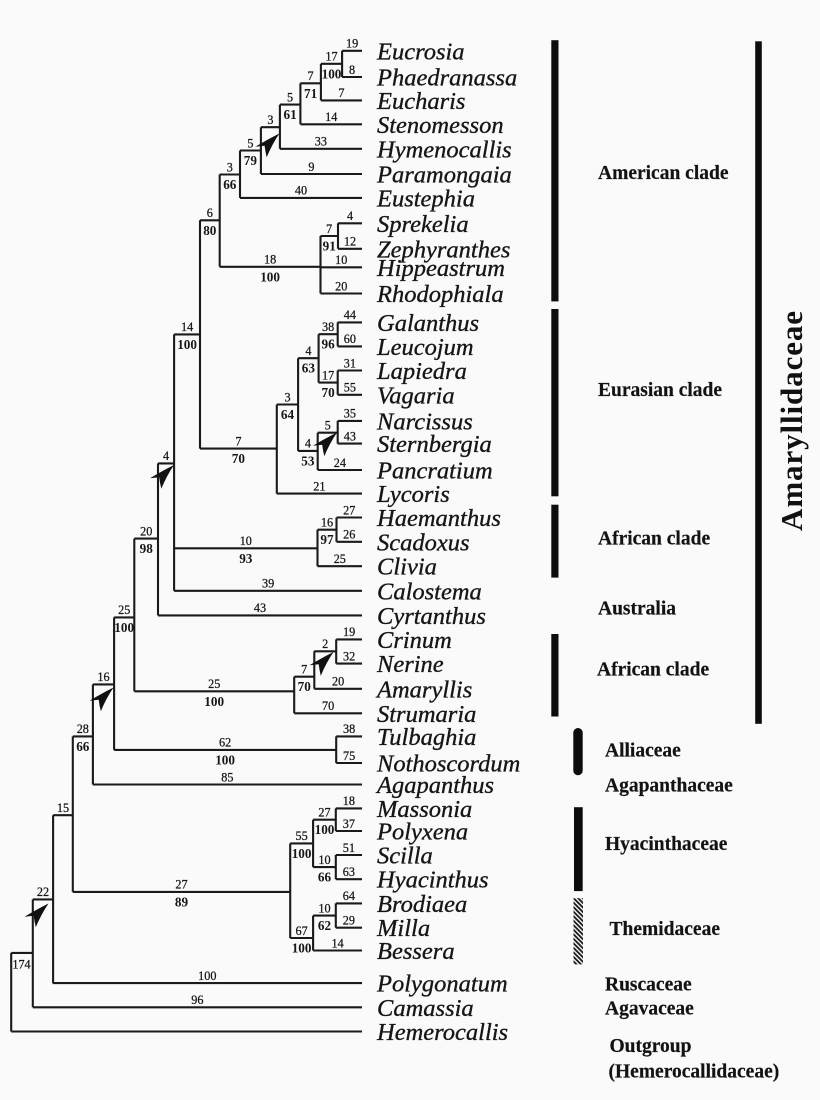  I want to click on svg-text: Clivia, so click(407, 567).